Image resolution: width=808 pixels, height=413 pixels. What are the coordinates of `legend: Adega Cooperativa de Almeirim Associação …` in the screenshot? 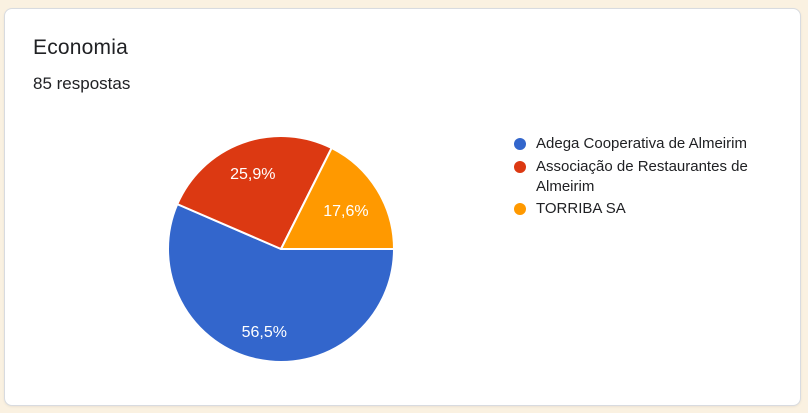 It's located at (634, 178).